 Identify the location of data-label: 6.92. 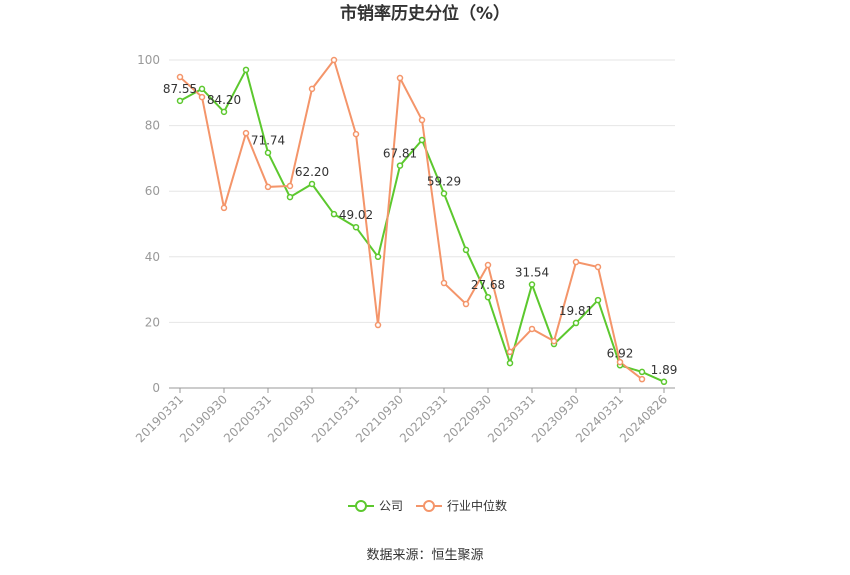
(620, 353).